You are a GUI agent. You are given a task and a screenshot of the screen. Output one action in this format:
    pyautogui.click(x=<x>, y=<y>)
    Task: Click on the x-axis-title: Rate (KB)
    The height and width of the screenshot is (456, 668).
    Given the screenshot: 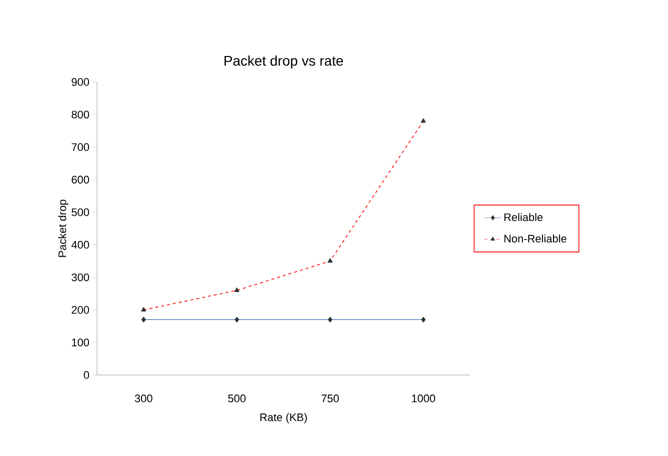 What is the action you would take?
    pyautogui.click(x=283, y=418)
    